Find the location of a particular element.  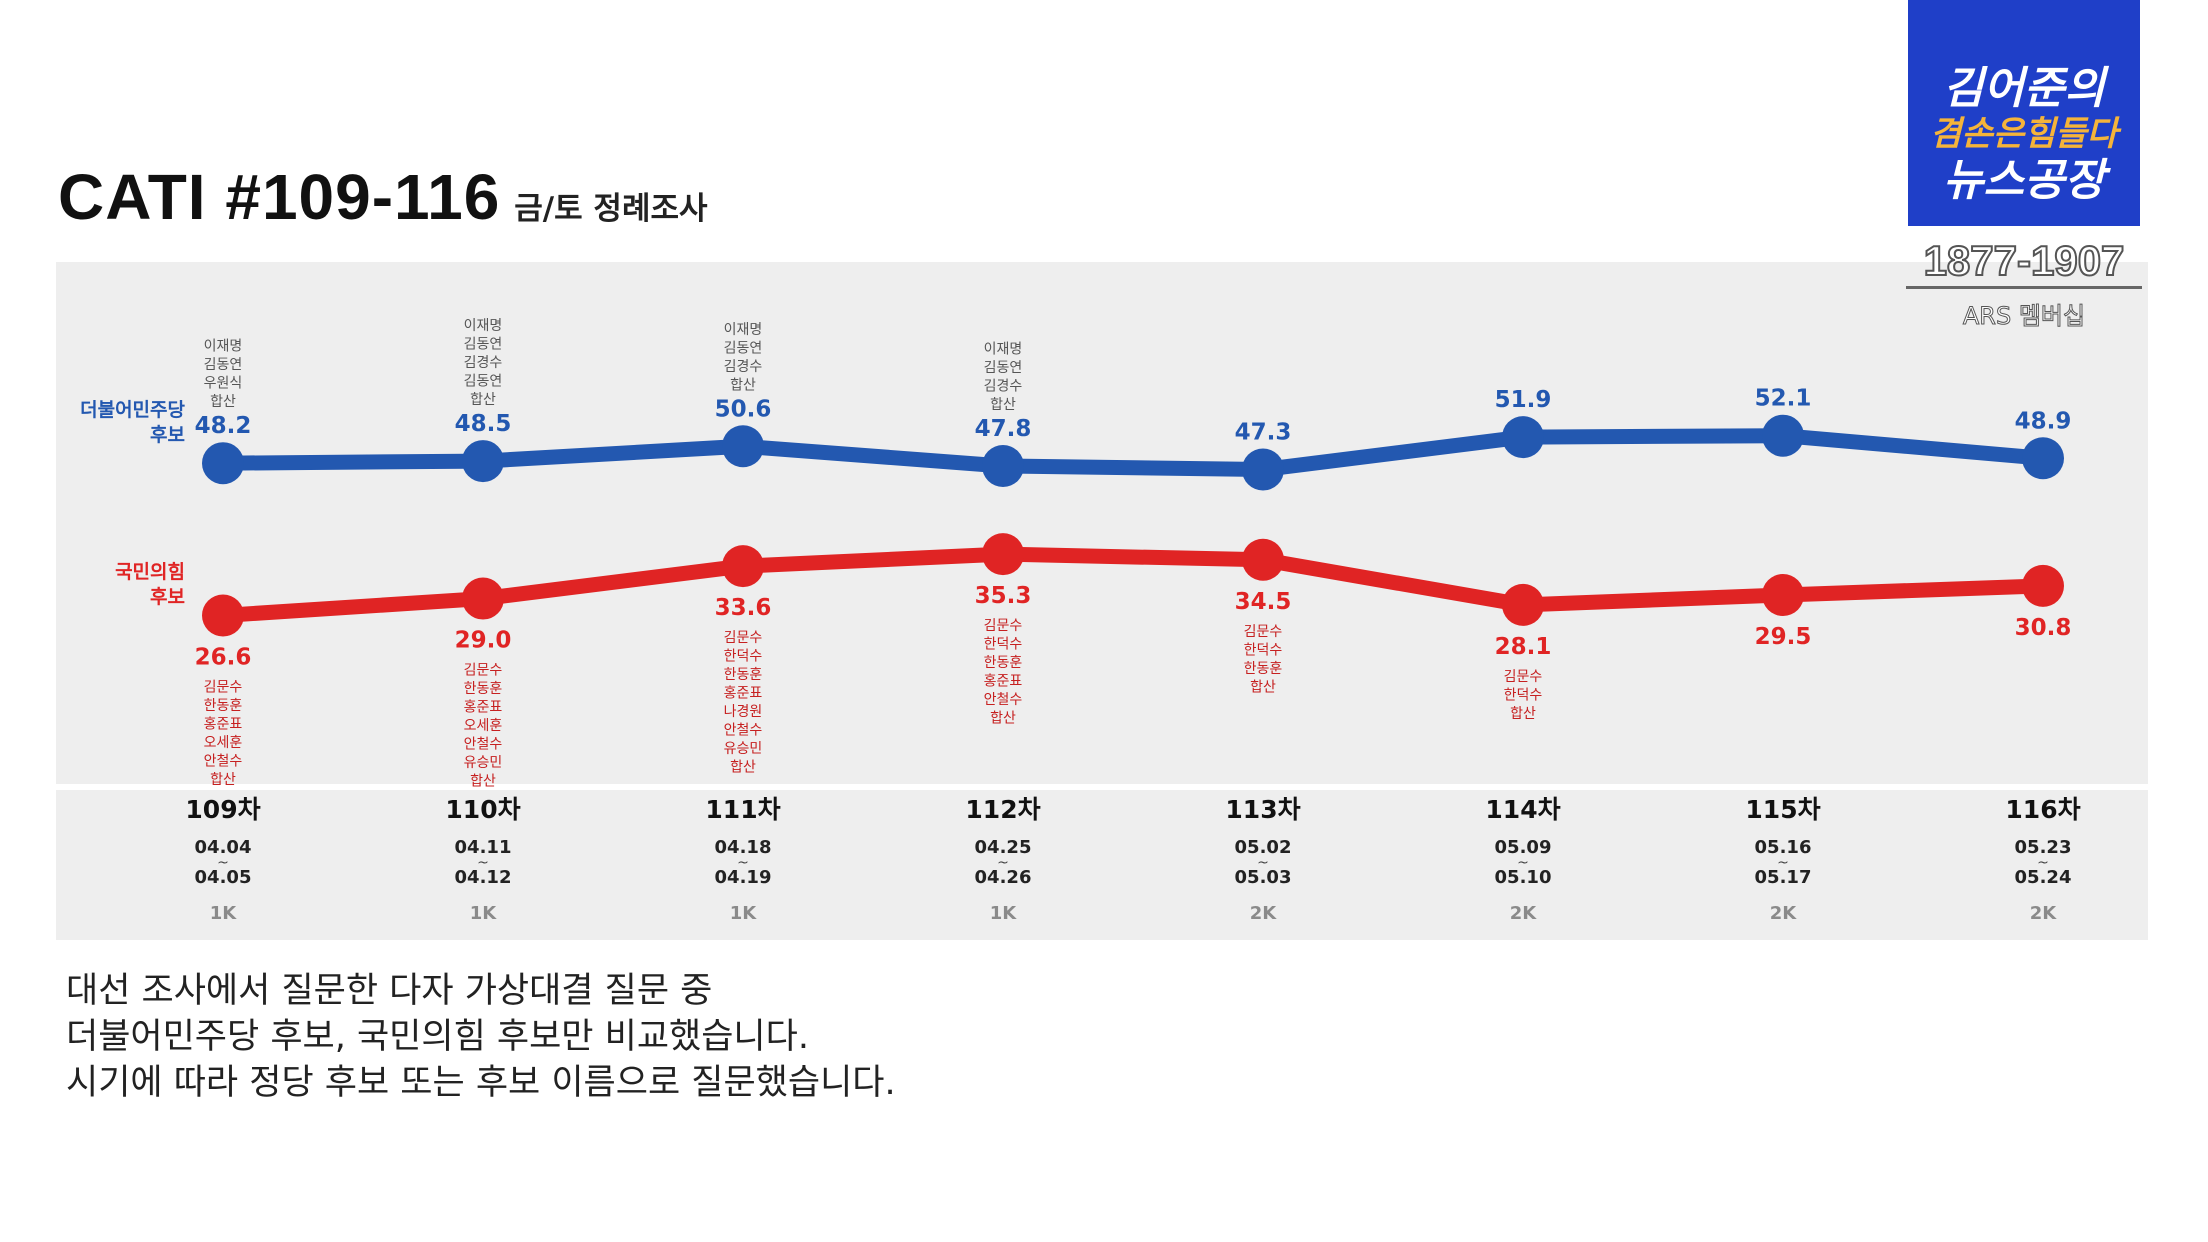

logo-text-line: 김어준의 is located at coordinates (2024, 88).